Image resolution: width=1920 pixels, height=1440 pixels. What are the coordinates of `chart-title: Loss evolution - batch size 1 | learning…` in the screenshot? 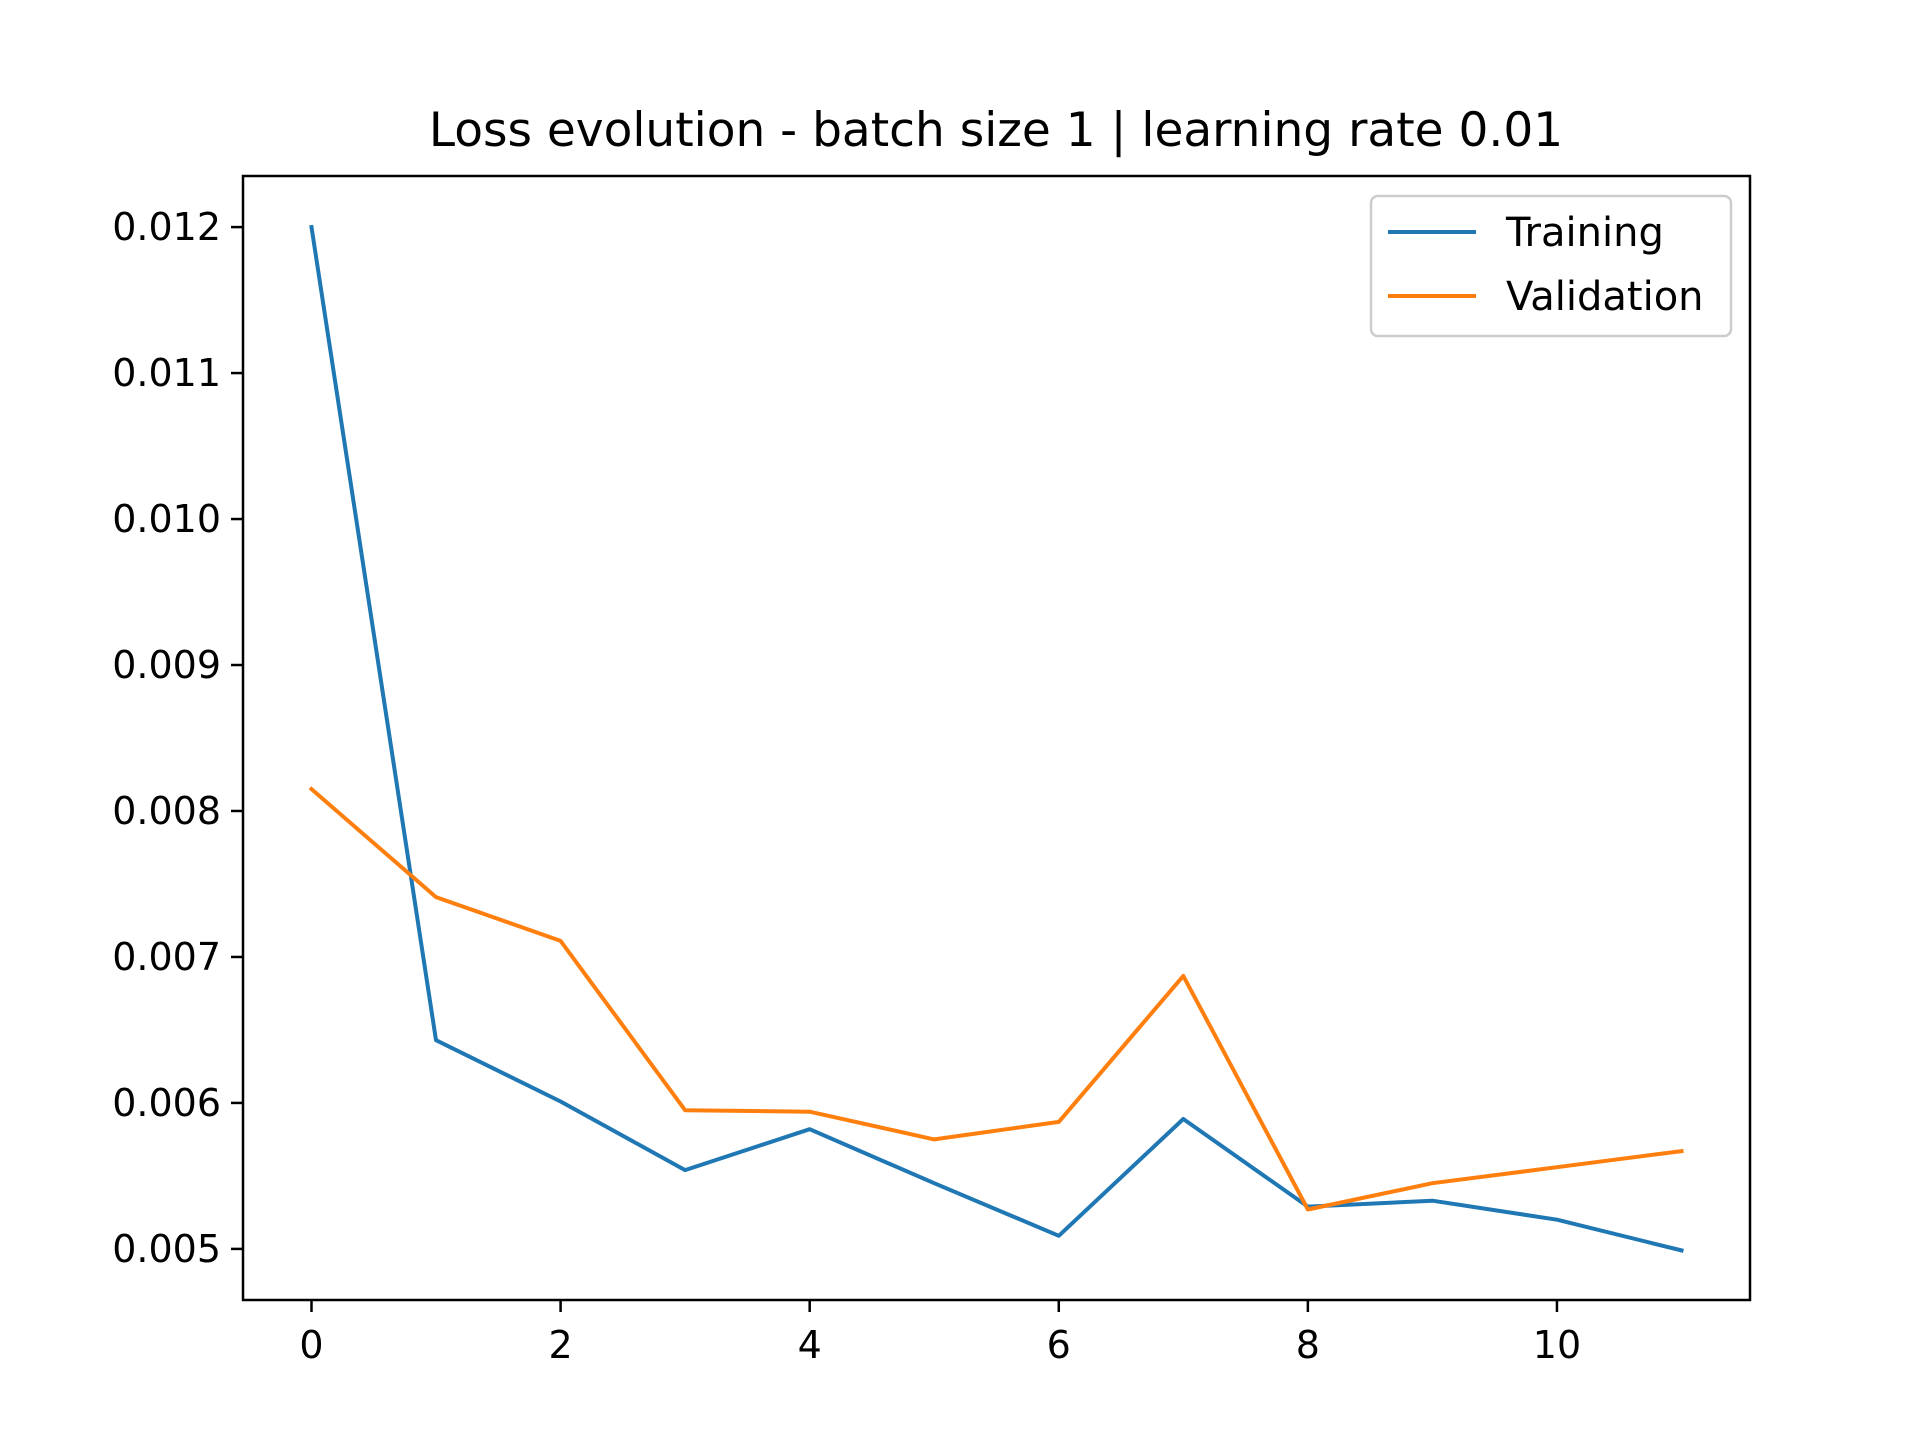 It's located at (996, 130).